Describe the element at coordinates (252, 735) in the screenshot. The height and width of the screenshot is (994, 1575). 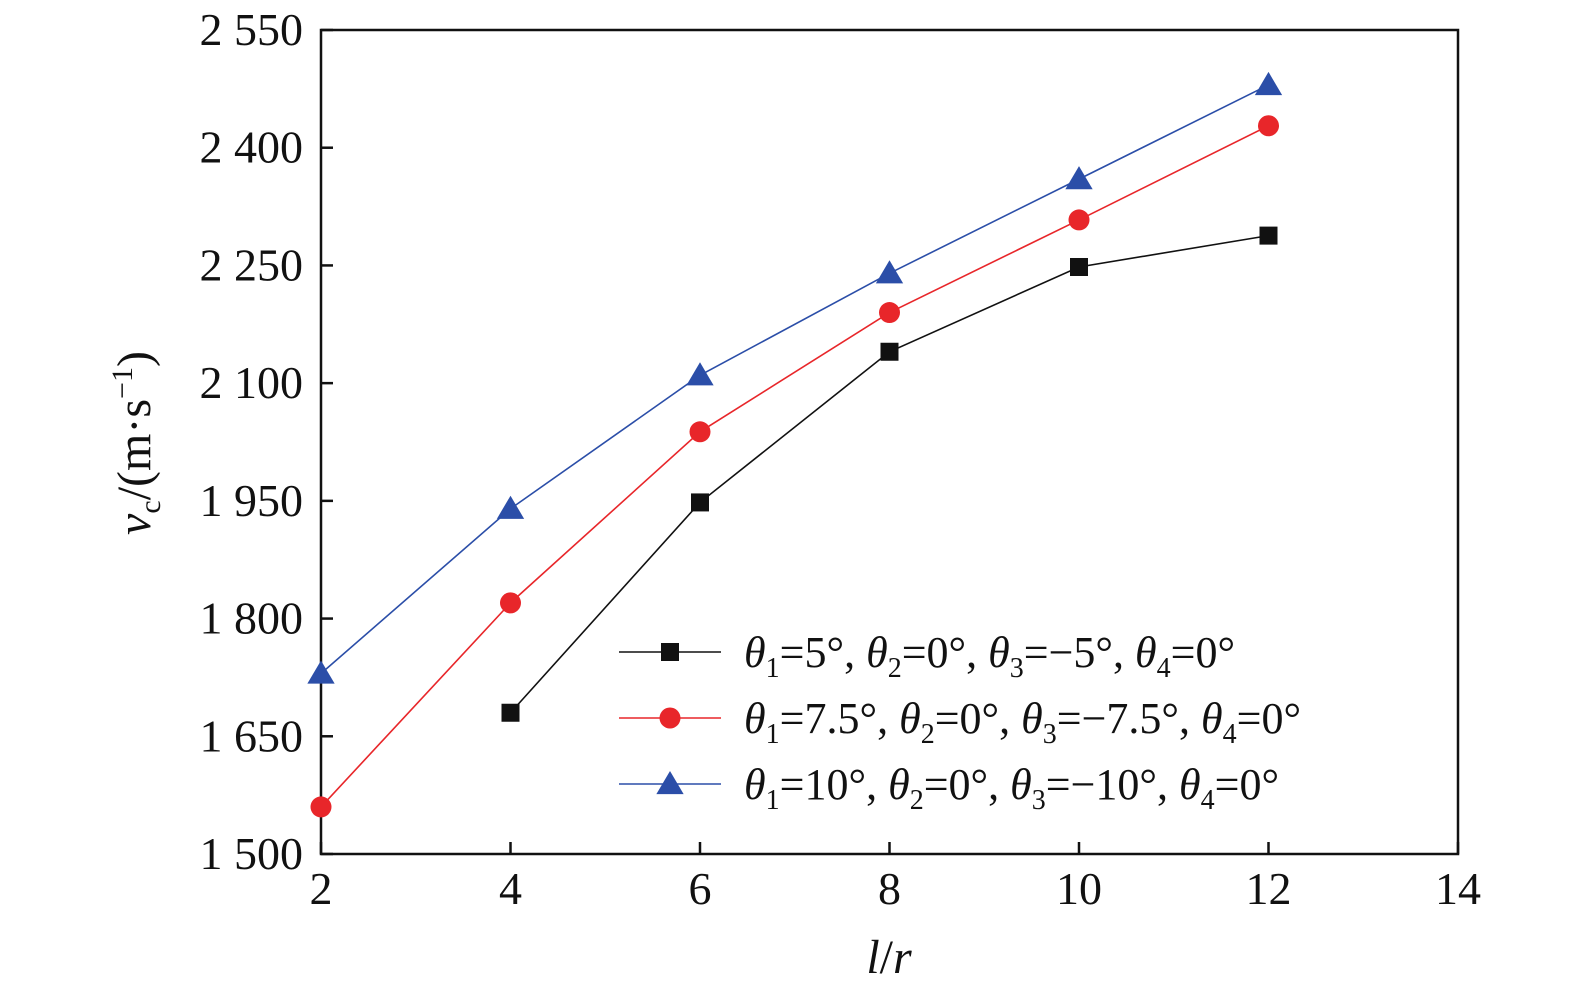
I see `y-tick-label: 1 650` at that location.